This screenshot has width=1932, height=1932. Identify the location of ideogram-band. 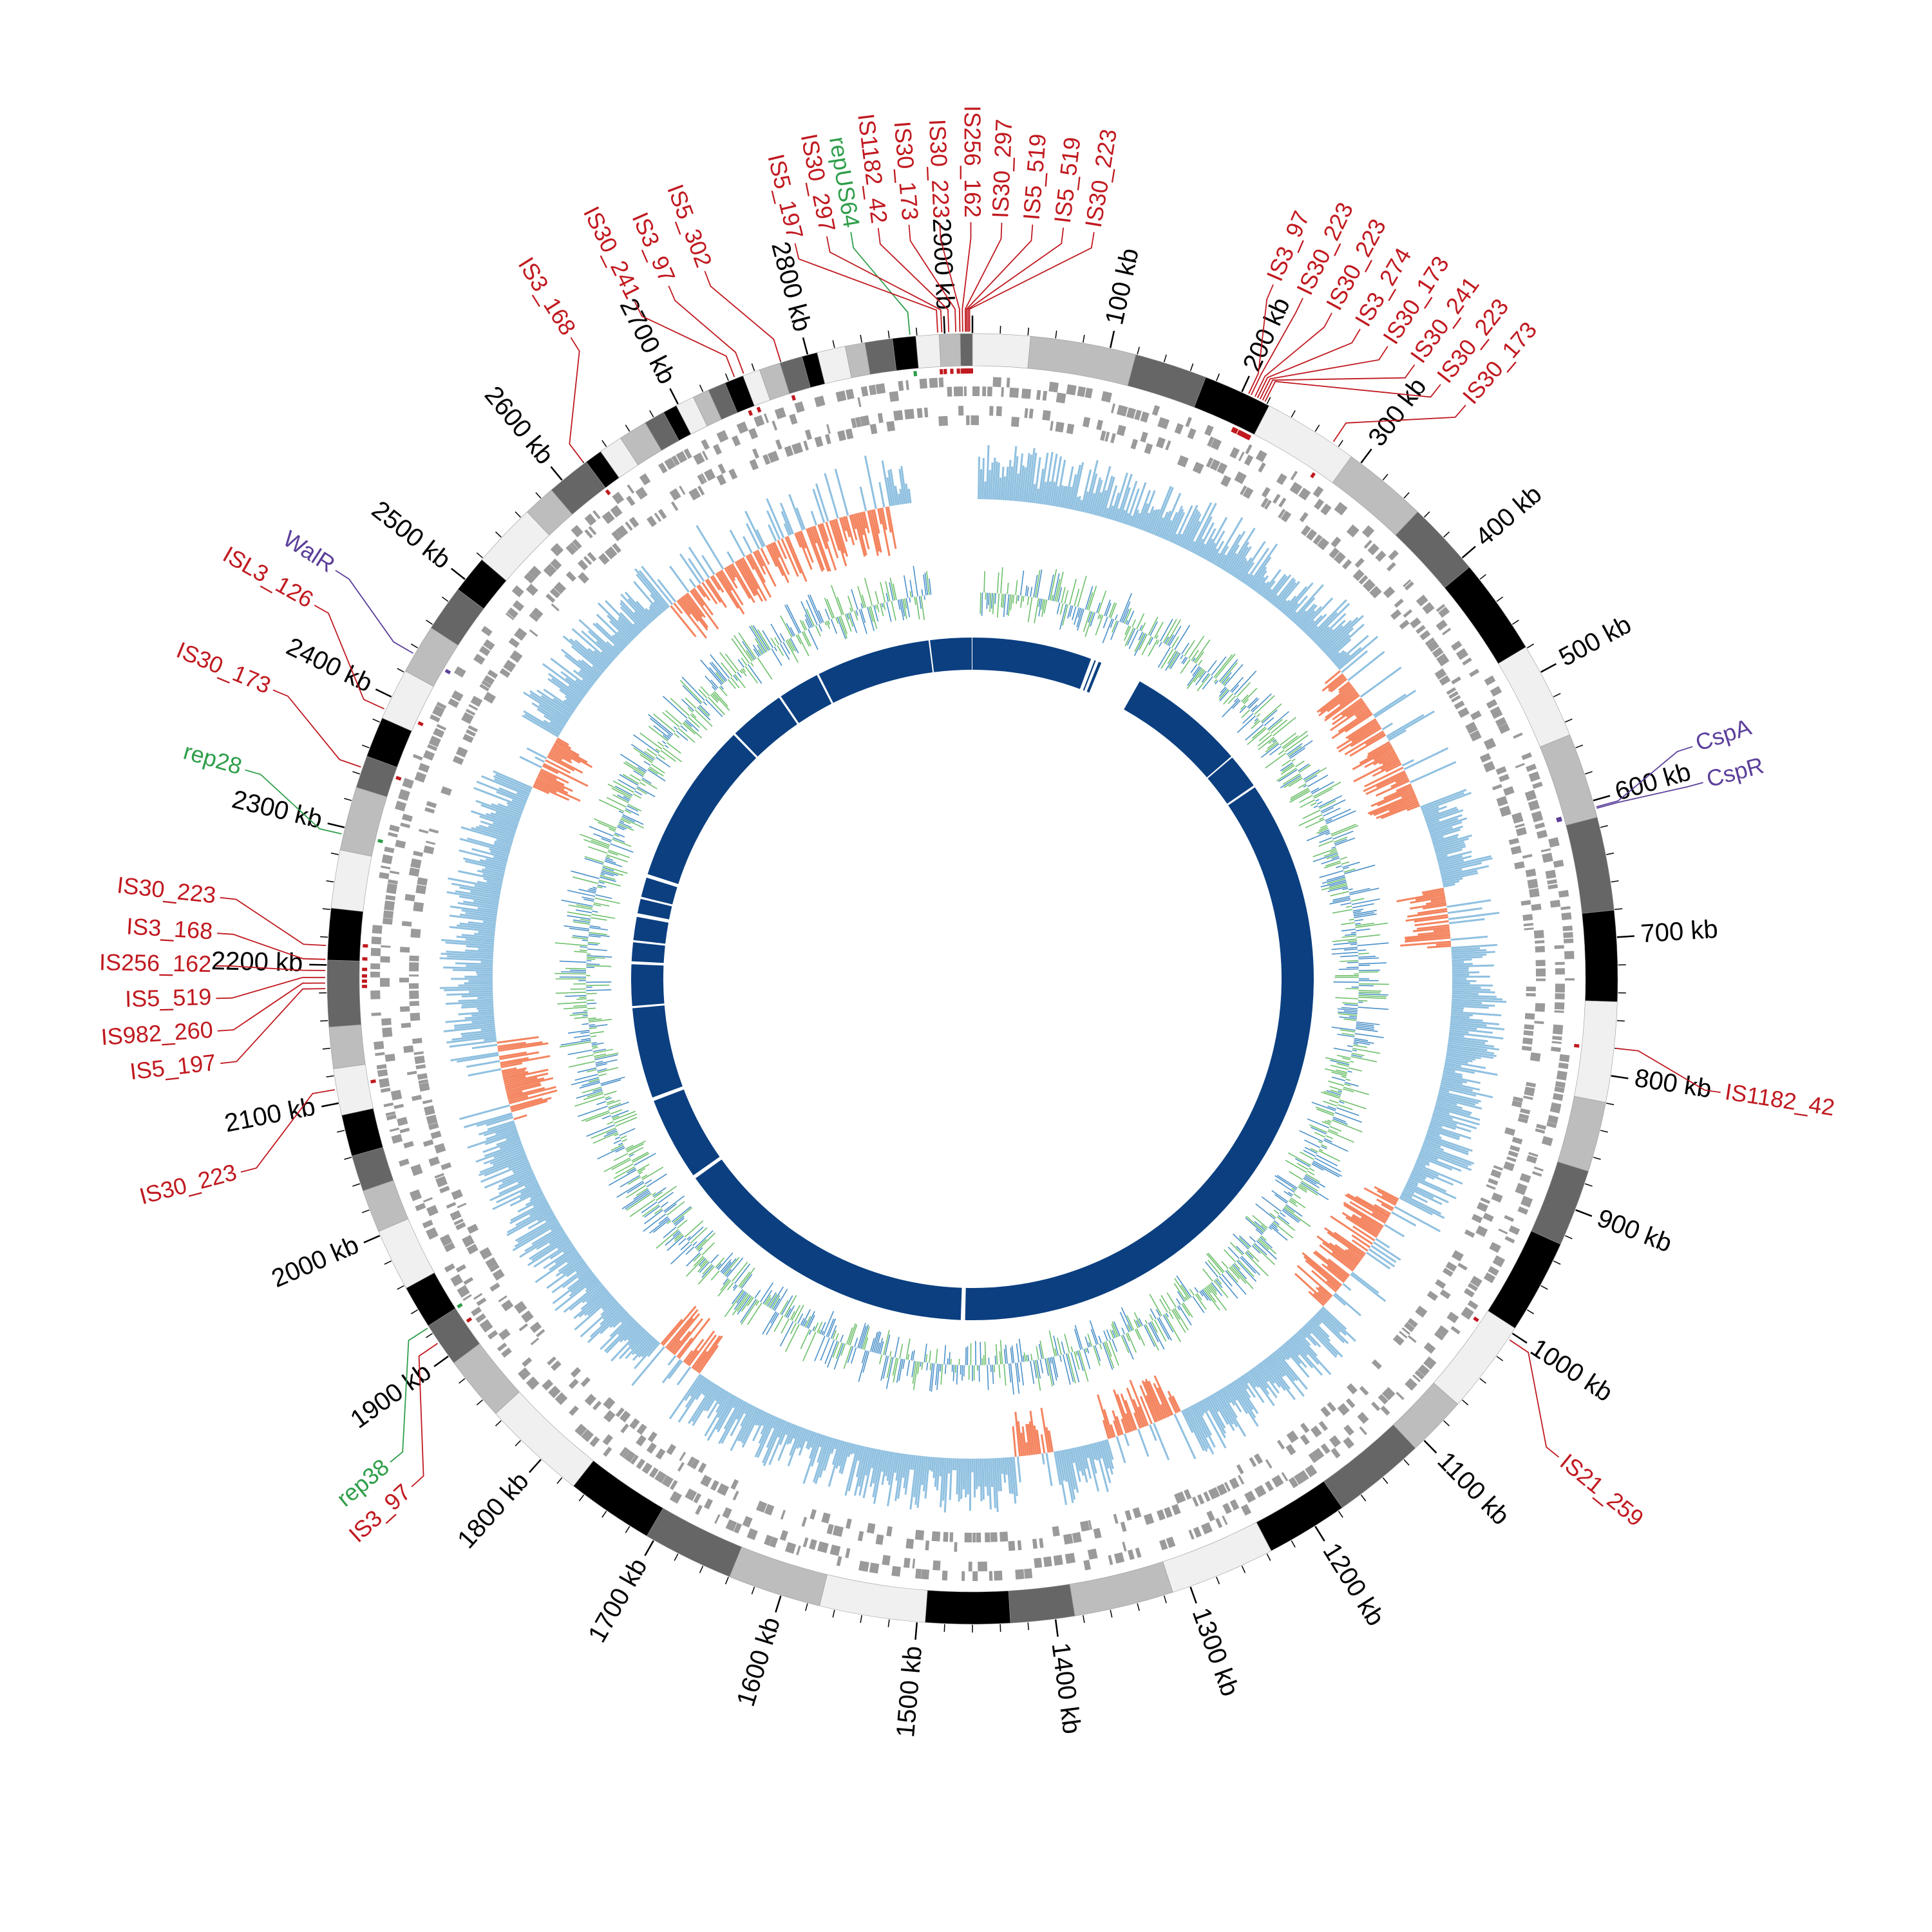
(1041, 1604).